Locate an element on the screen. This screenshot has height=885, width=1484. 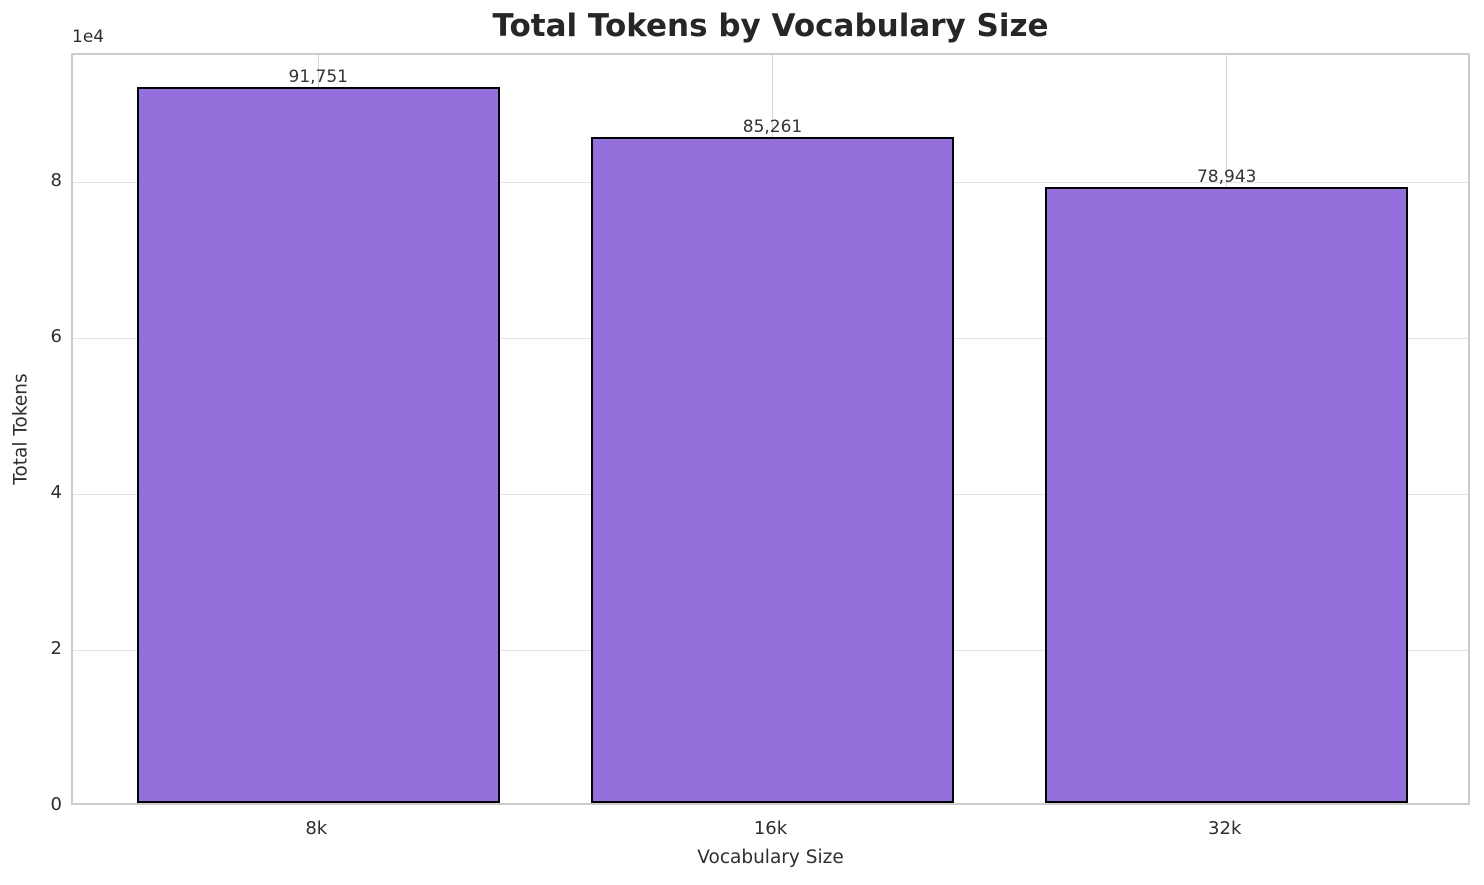
y-tick-label-6: 6 is located at coordinates (56, 336).